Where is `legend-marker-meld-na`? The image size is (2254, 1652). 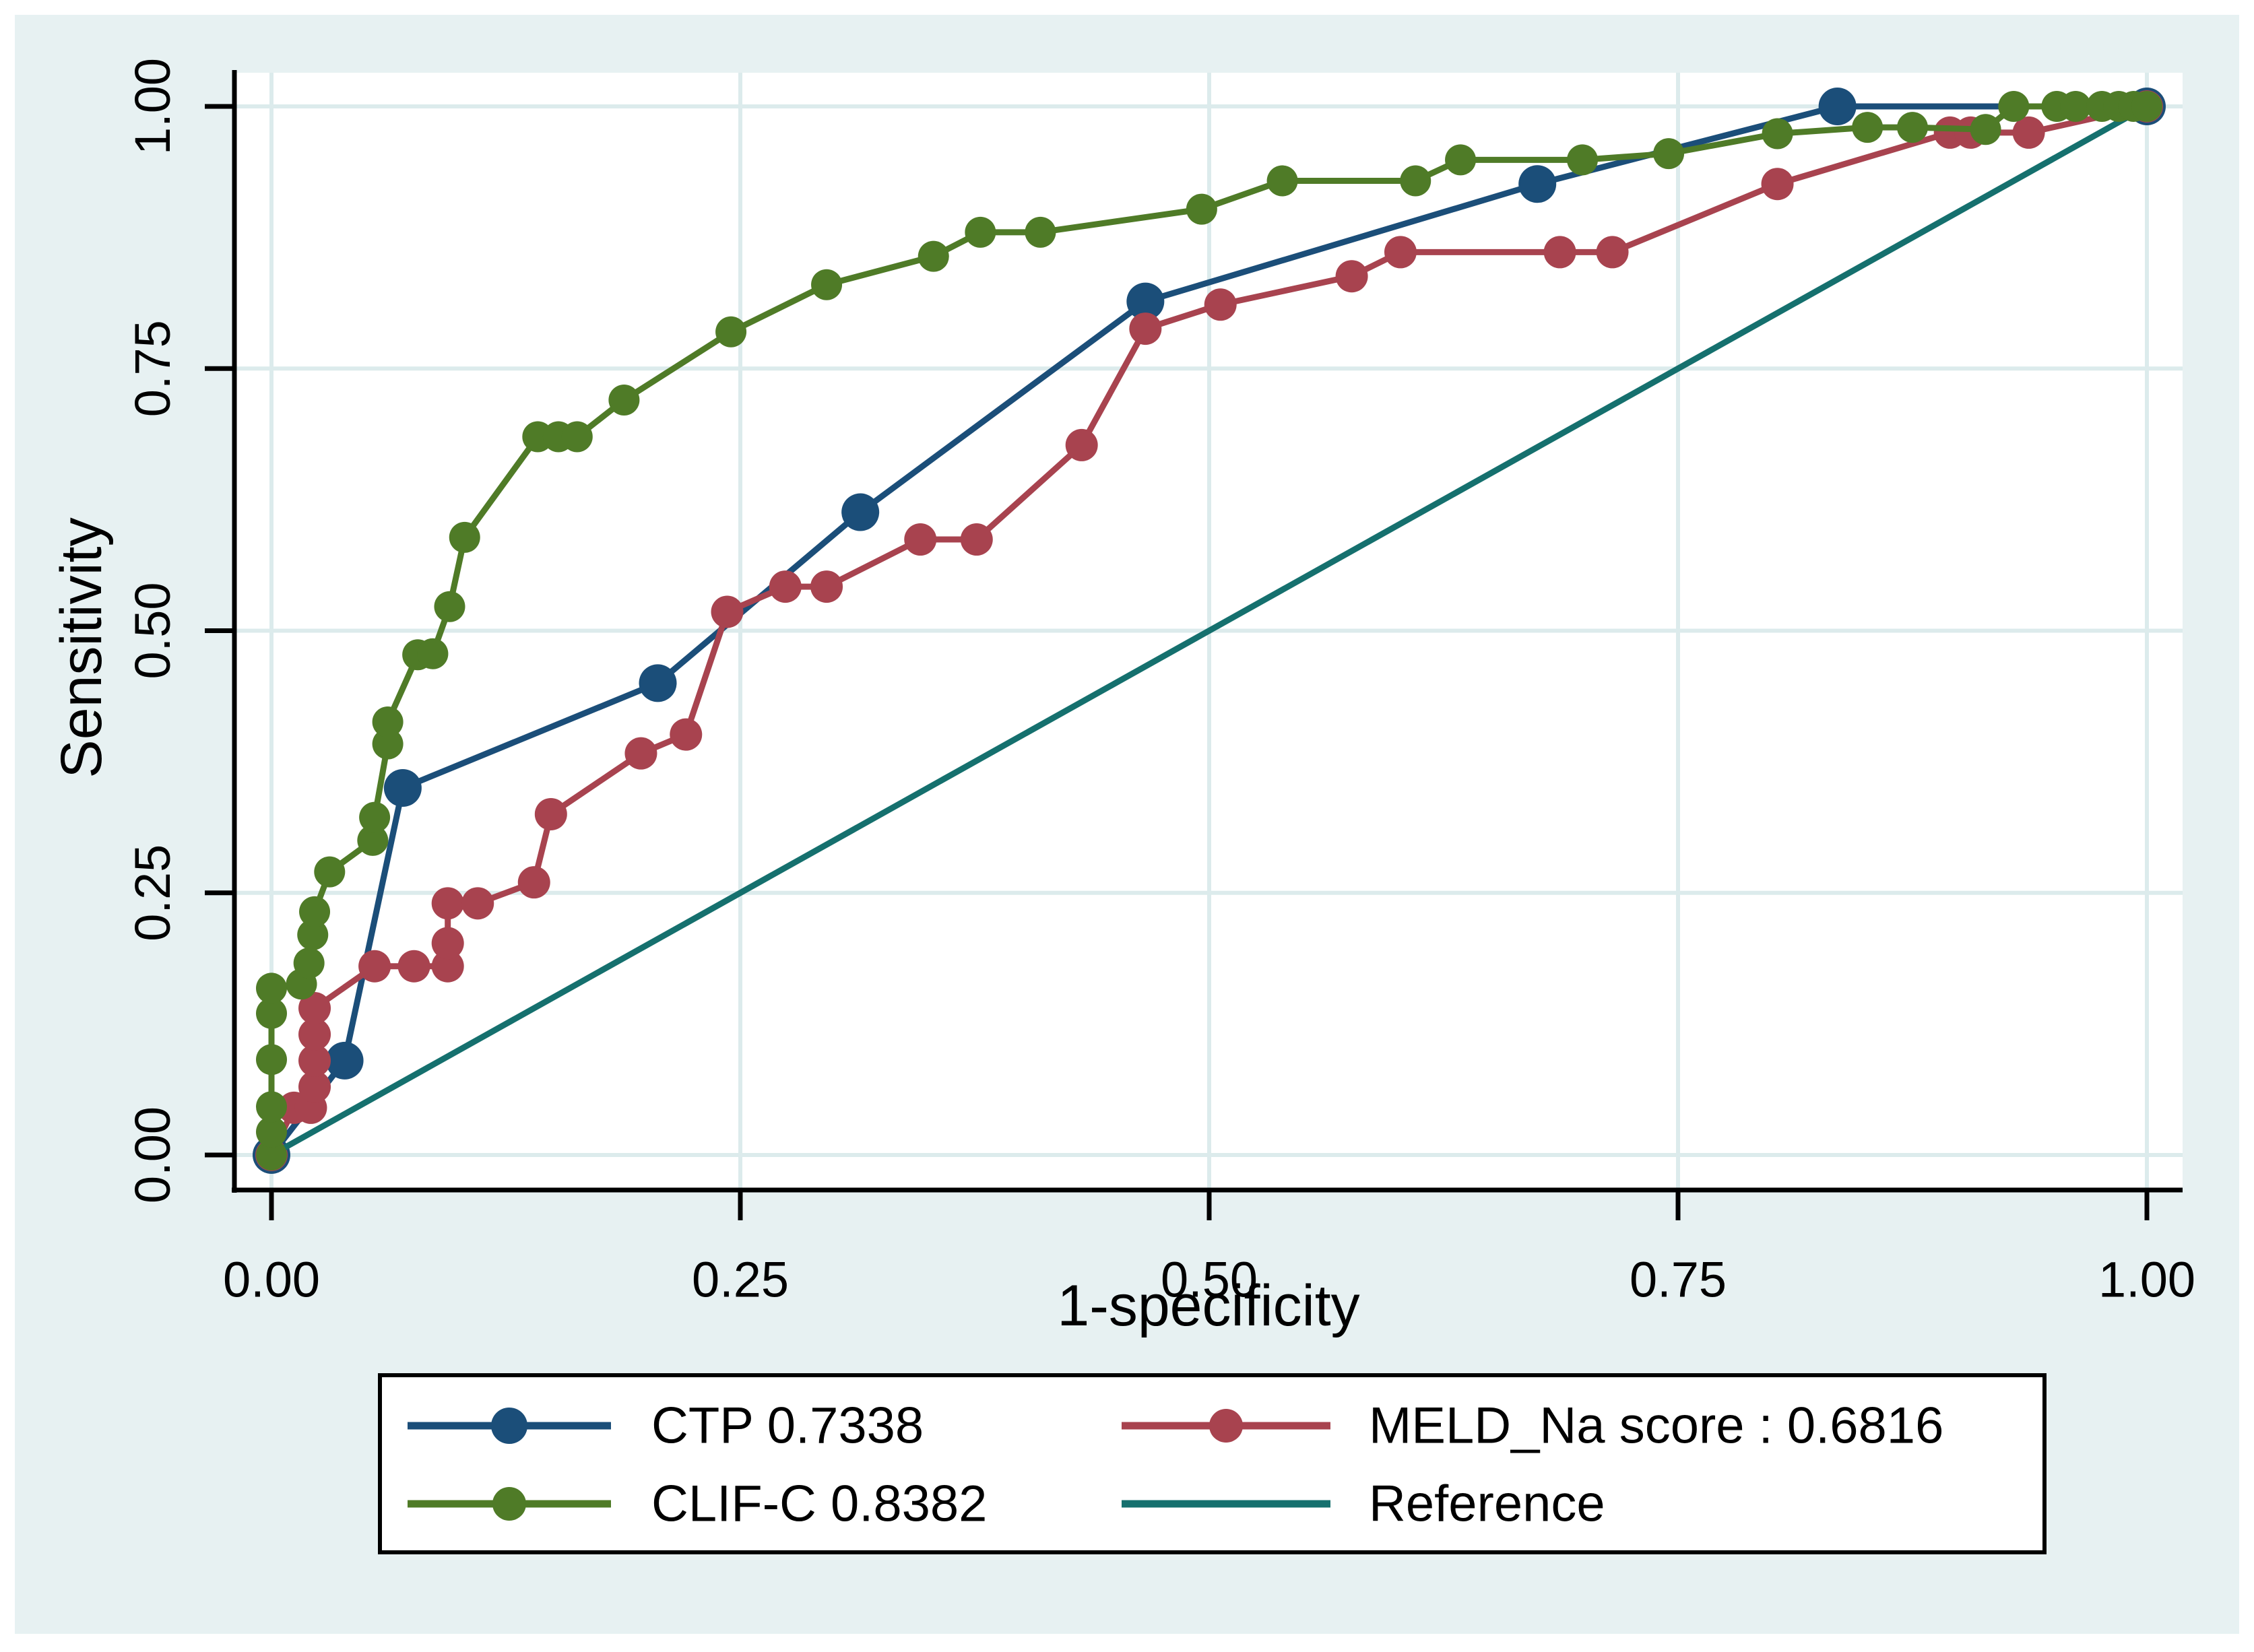 legend-marker-meld-na is located at coordinates (1226, 1426).